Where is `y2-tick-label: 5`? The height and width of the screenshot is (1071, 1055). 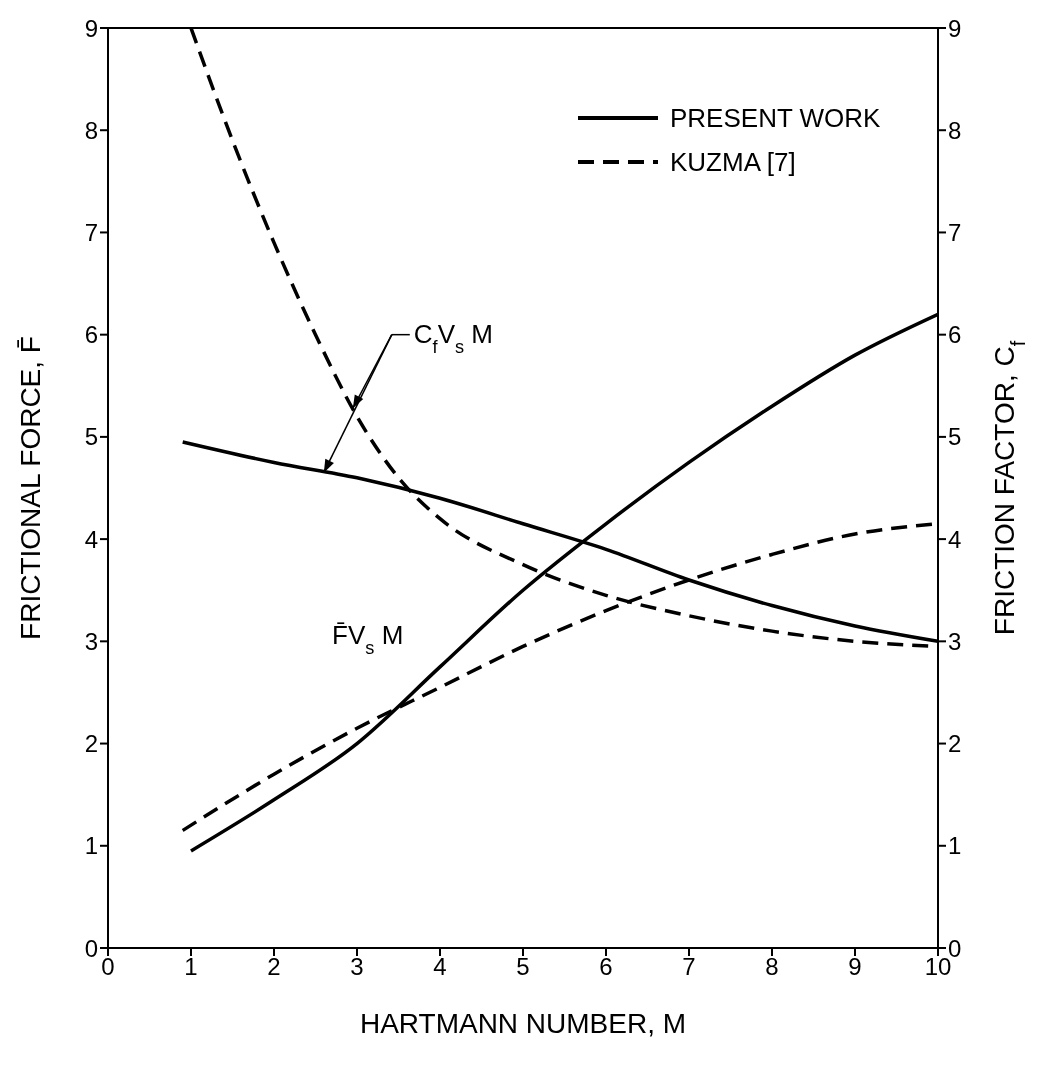 y2-tick-label: 5 is located at coordinates (955, 437).